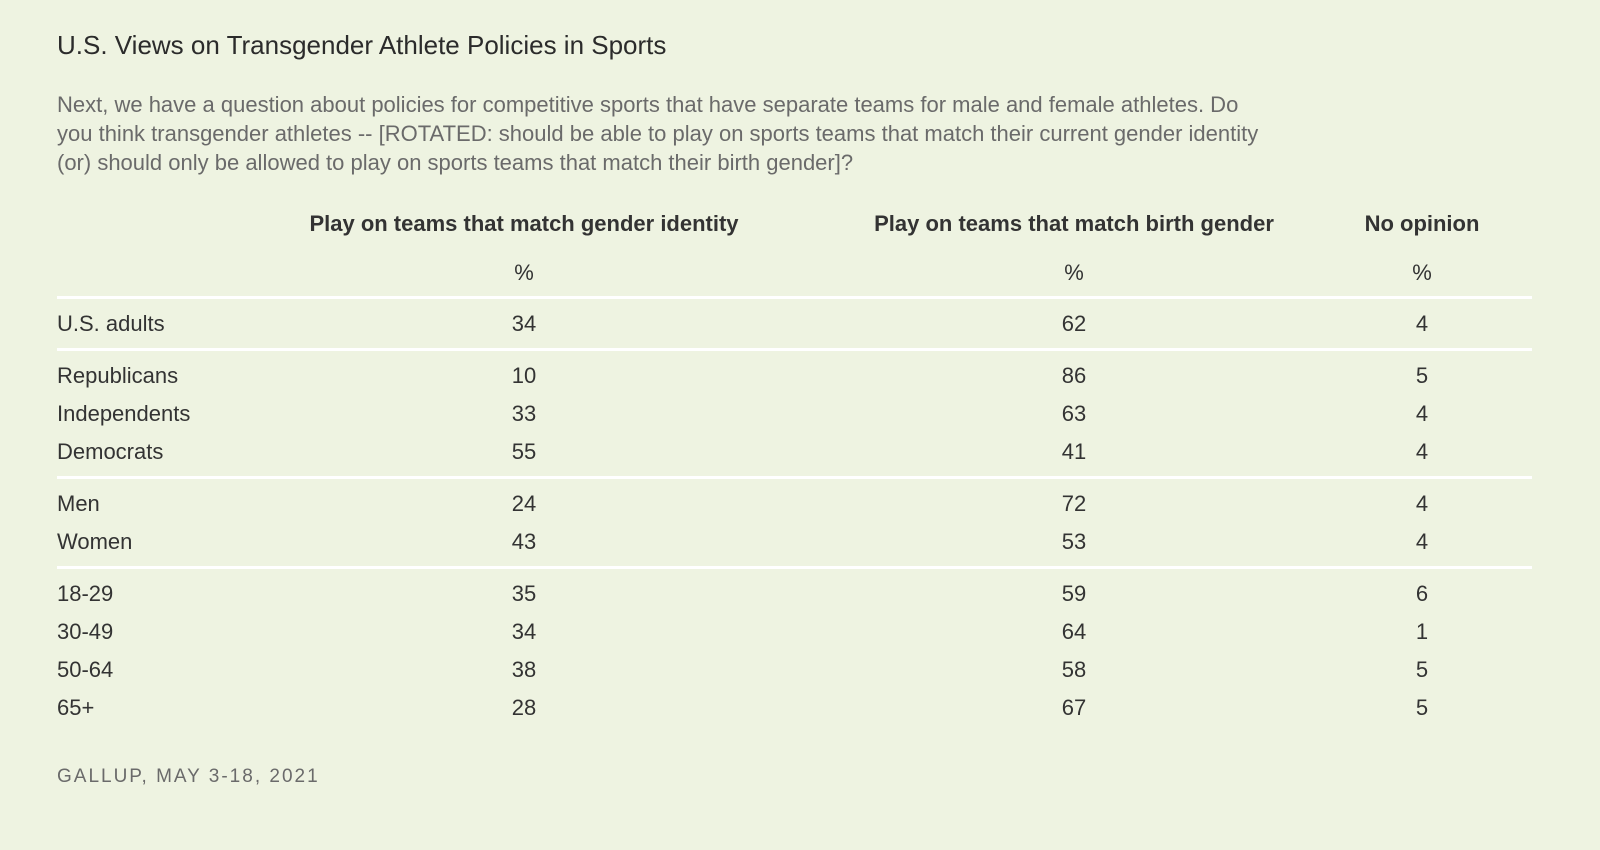 The height and width of the screenshot is (850, 1600). I want to click on row-label: Democrats, so click(110, 451).